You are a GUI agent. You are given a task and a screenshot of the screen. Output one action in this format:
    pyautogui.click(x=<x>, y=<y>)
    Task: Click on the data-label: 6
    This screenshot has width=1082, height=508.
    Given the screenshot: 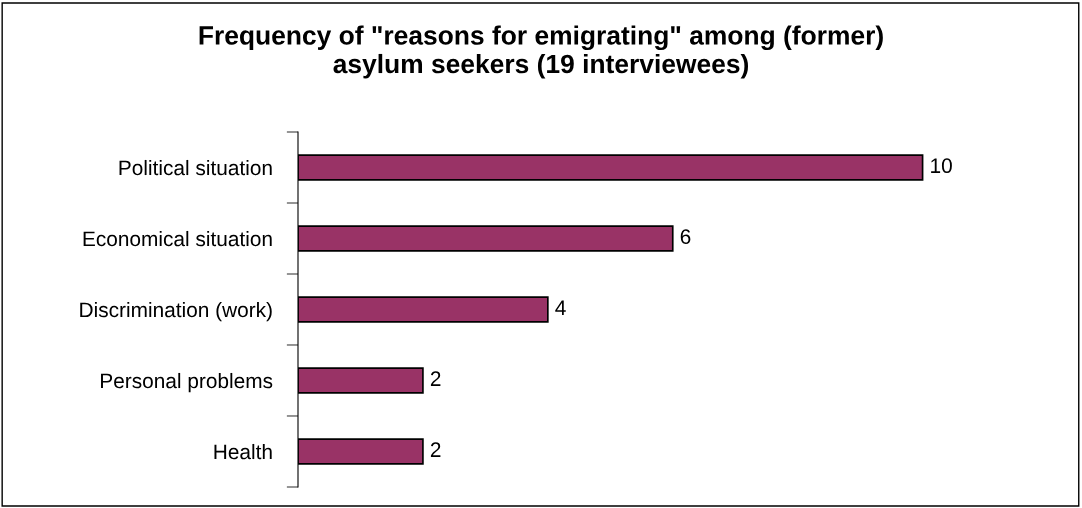 What is the action you would take?
    pyautogui.click(x=685, y=237)
    